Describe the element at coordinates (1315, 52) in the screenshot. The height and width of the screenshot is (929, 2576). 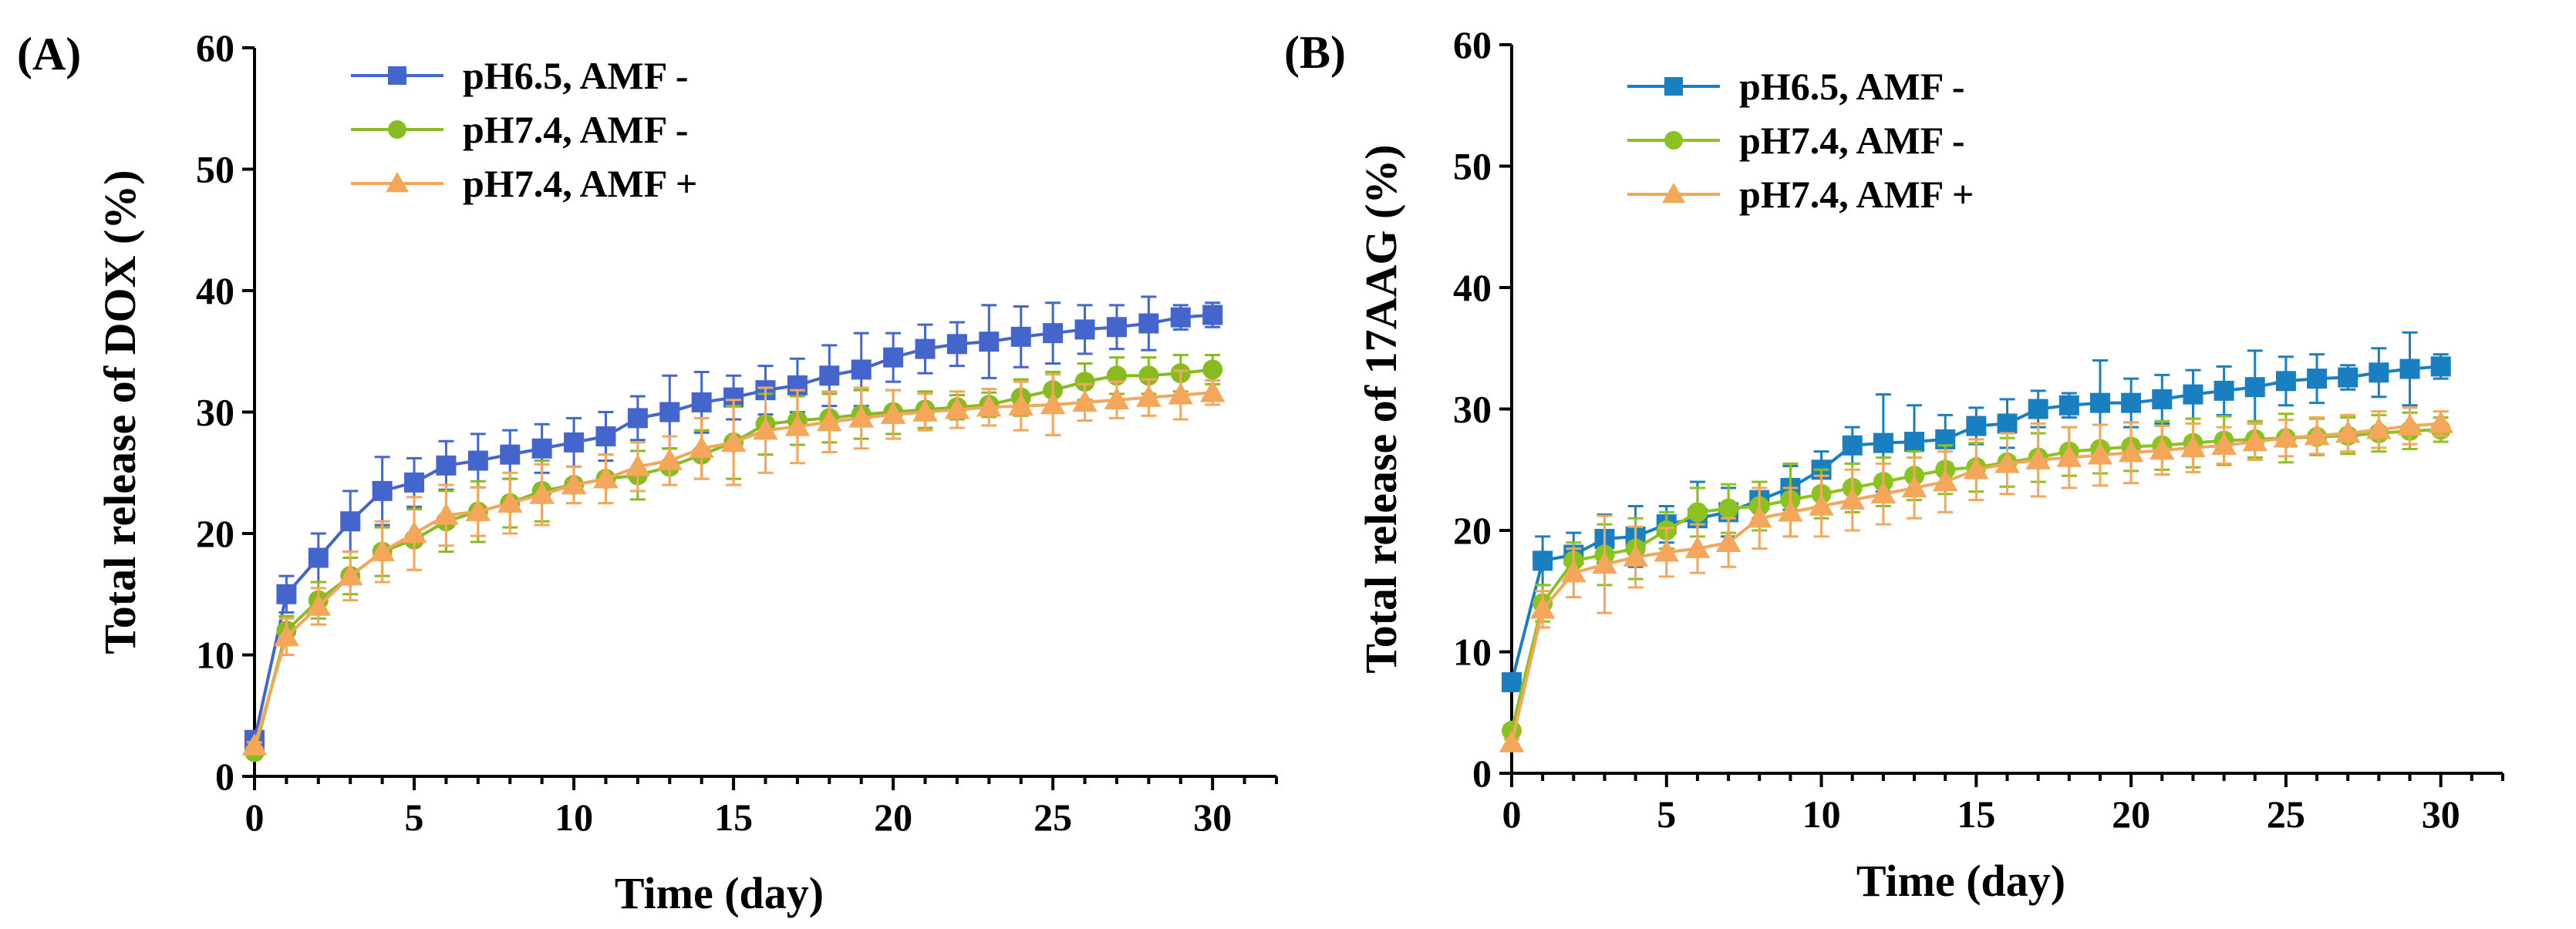
I see `panel-label: (B)` at that location.